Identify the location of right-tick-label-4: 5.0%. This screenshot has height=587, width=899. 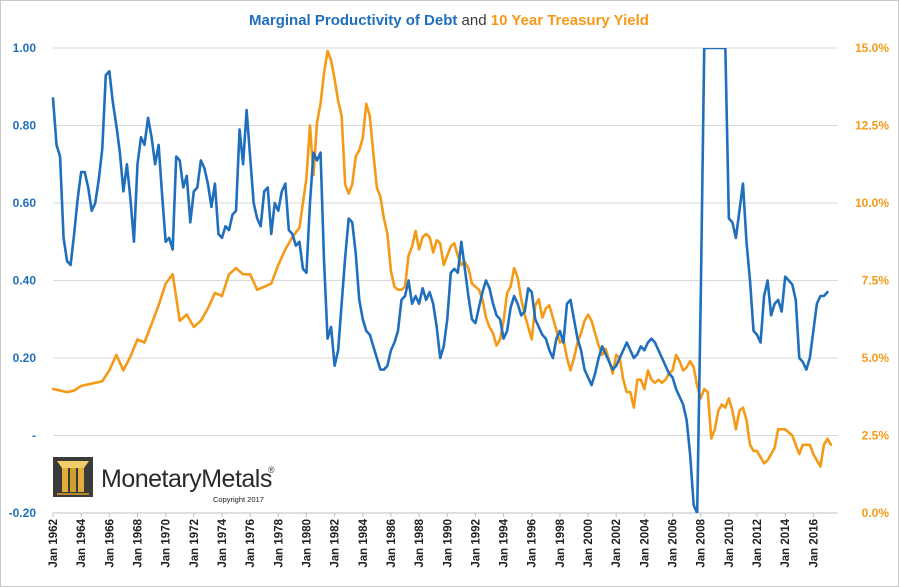
(876, 358).